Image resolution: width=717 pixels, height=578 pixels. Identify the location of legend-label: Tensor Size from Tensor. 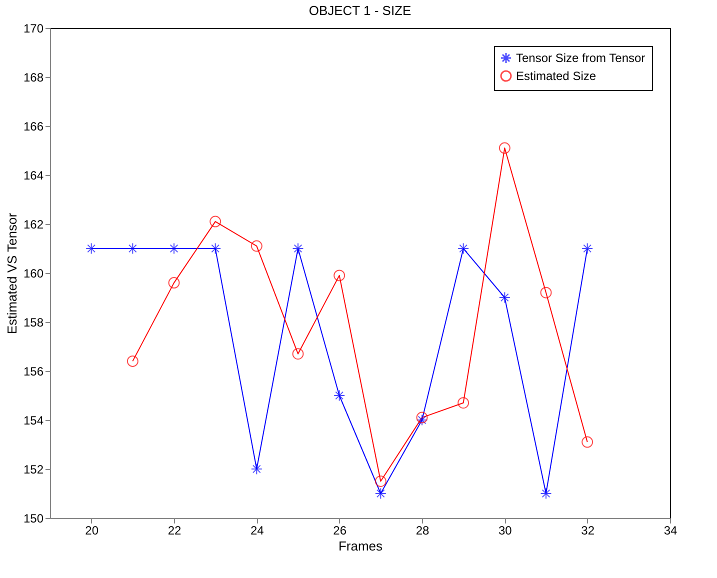
(581, 58).